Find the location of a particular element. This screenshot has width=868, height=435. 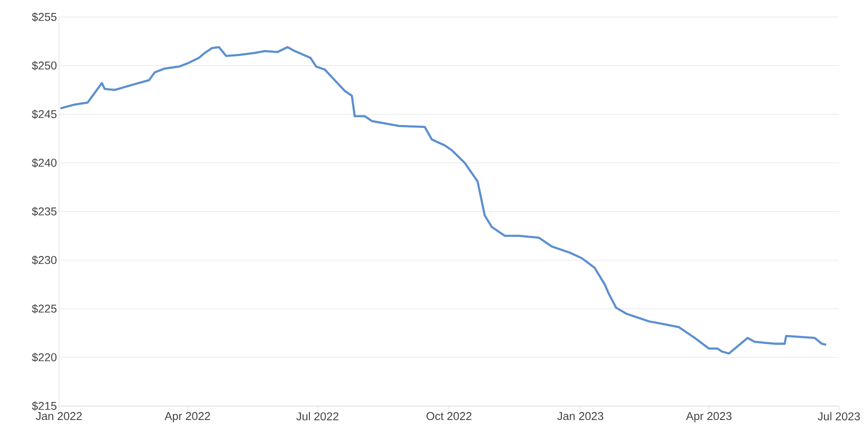

y-tick-label: $255 is located at coordinates (44, 17).